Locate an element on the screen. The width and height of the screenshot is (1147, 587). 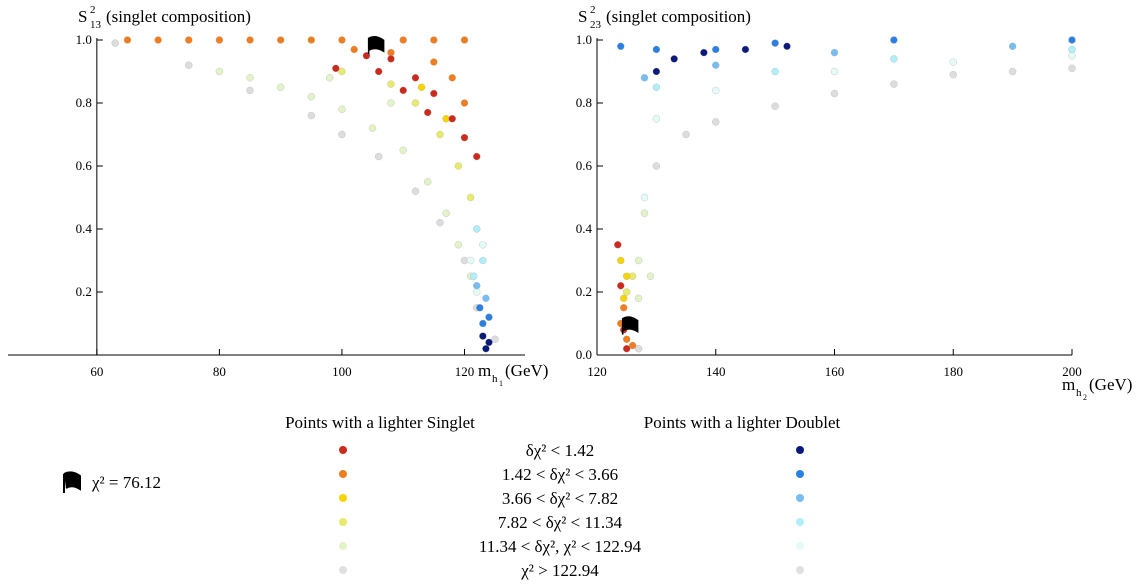
y-tick-label: 0.8 is located at coordinates (584, 102).